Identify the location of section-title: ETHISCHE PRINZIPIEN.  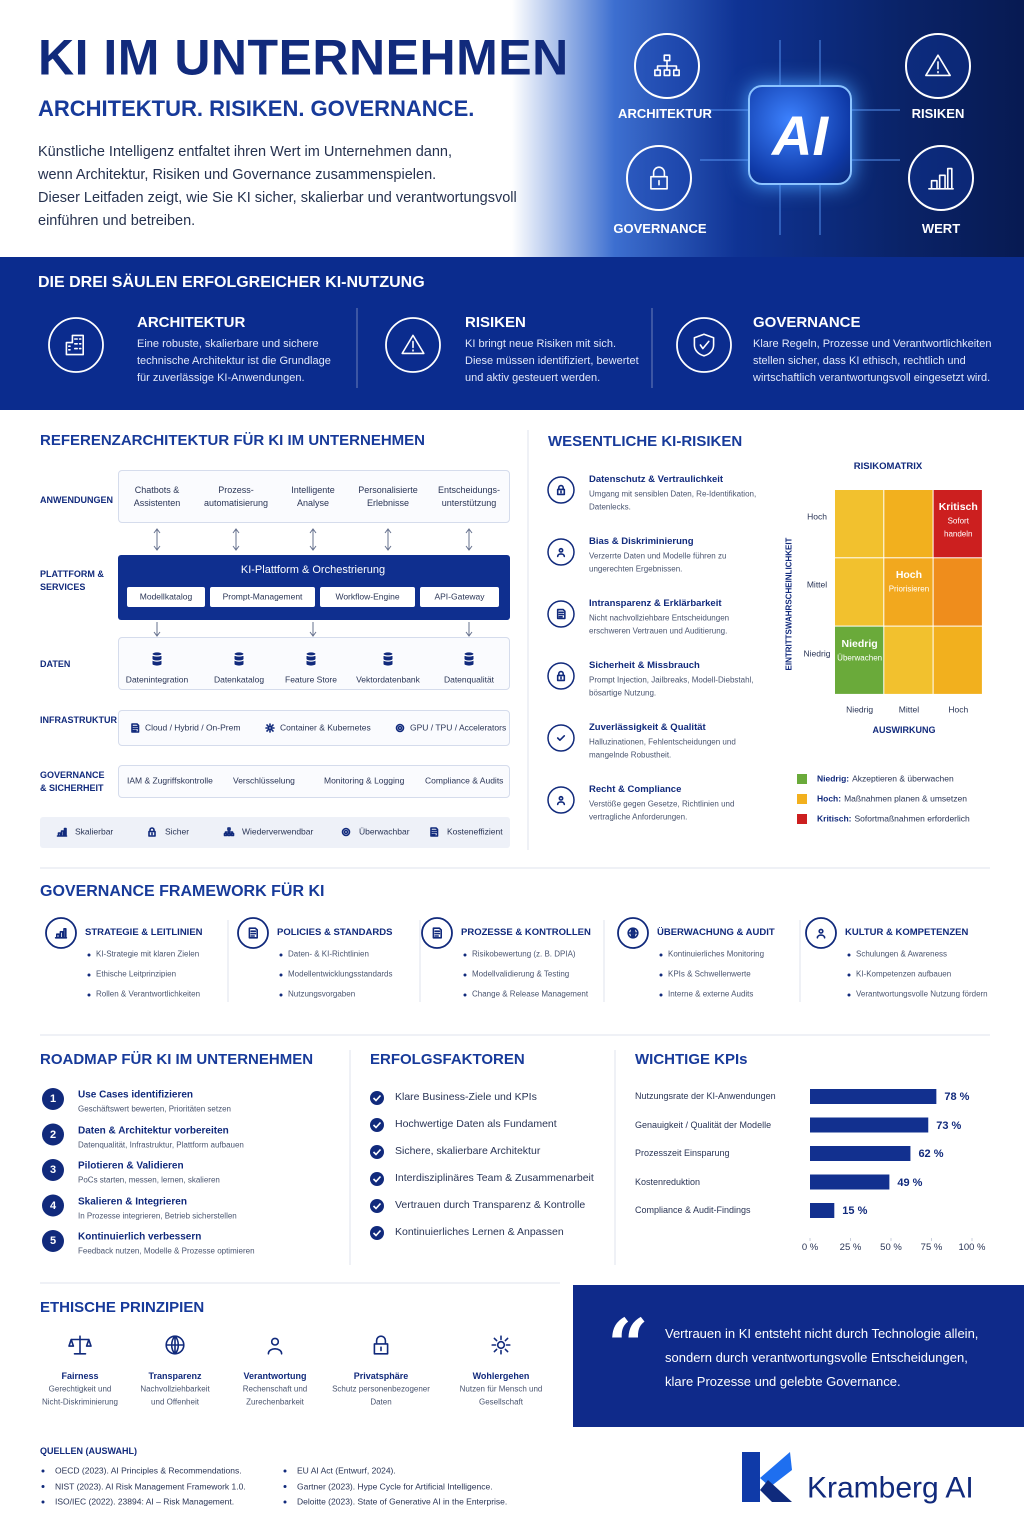
(122, 1307).